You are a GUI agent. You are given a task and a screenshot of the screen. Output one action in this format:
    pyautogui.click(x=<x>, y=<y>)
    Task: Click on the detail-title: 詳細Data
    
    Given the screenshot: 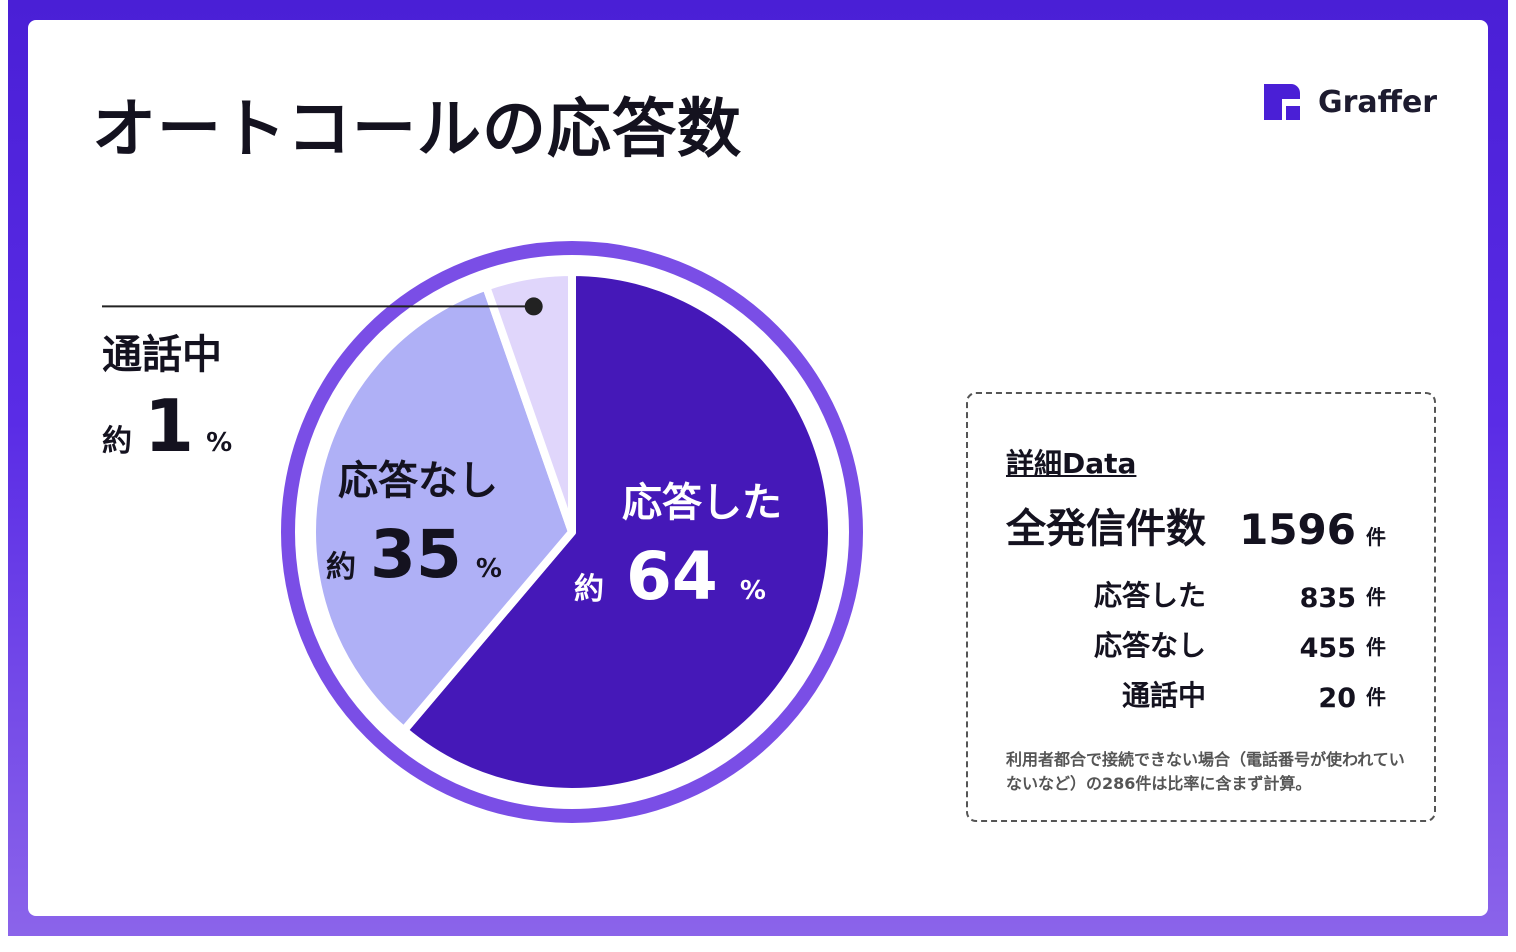 What is the action you would take?
    pyautogui.click(x=1071, y=463)
    